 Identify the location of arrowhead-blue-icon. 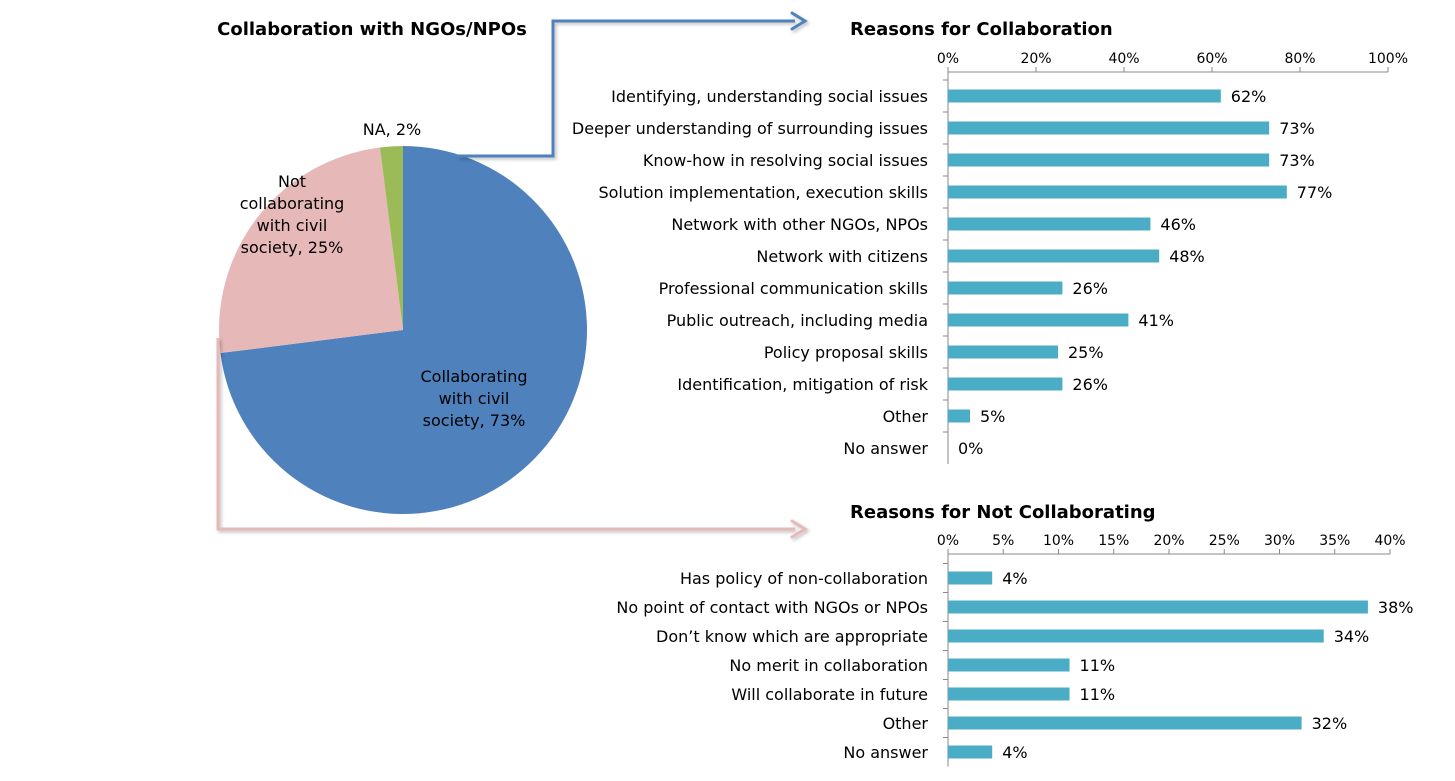
(799, 21).